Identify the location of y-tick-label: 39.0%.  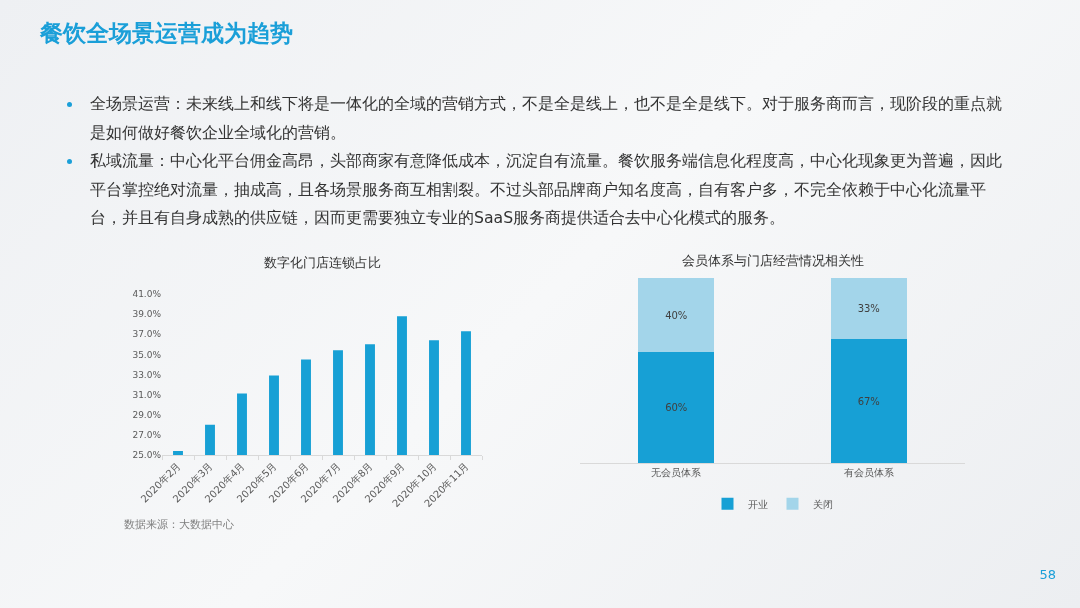
(147, 314).